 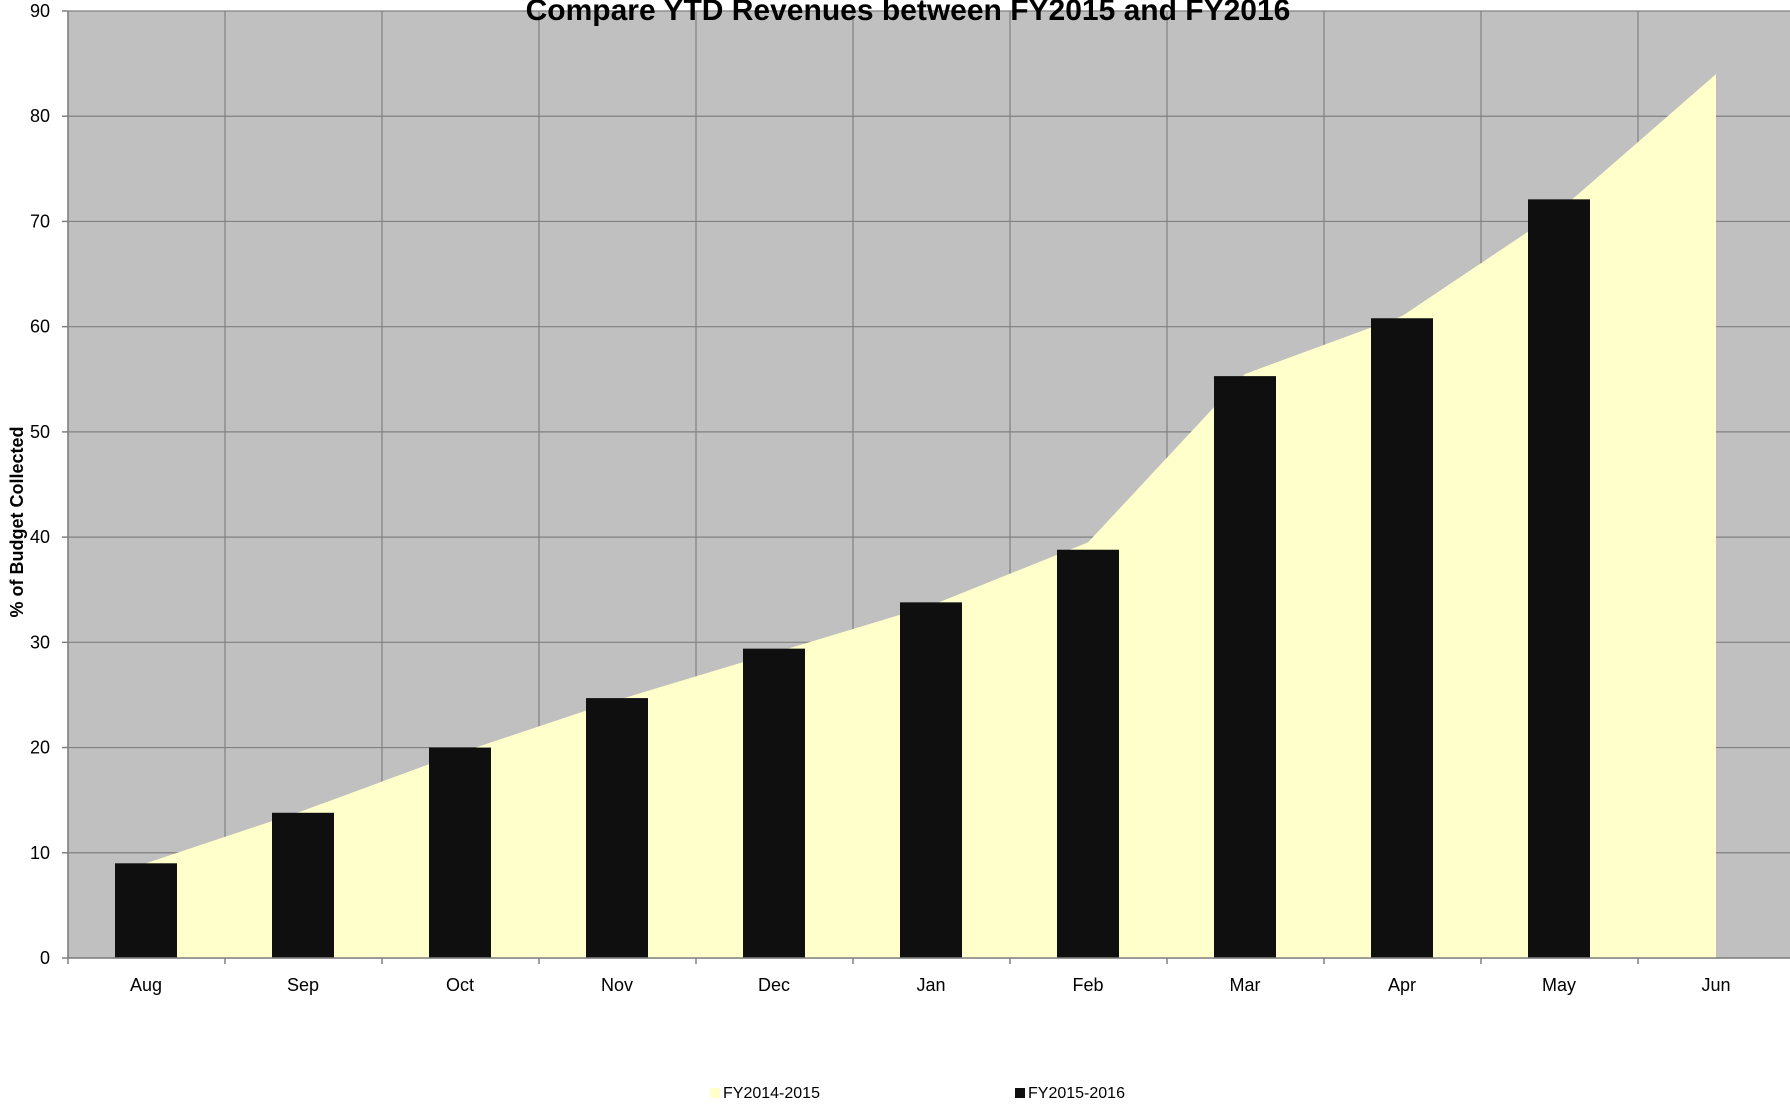 I want to click on bar-mar, so click(x=1245, y=667).